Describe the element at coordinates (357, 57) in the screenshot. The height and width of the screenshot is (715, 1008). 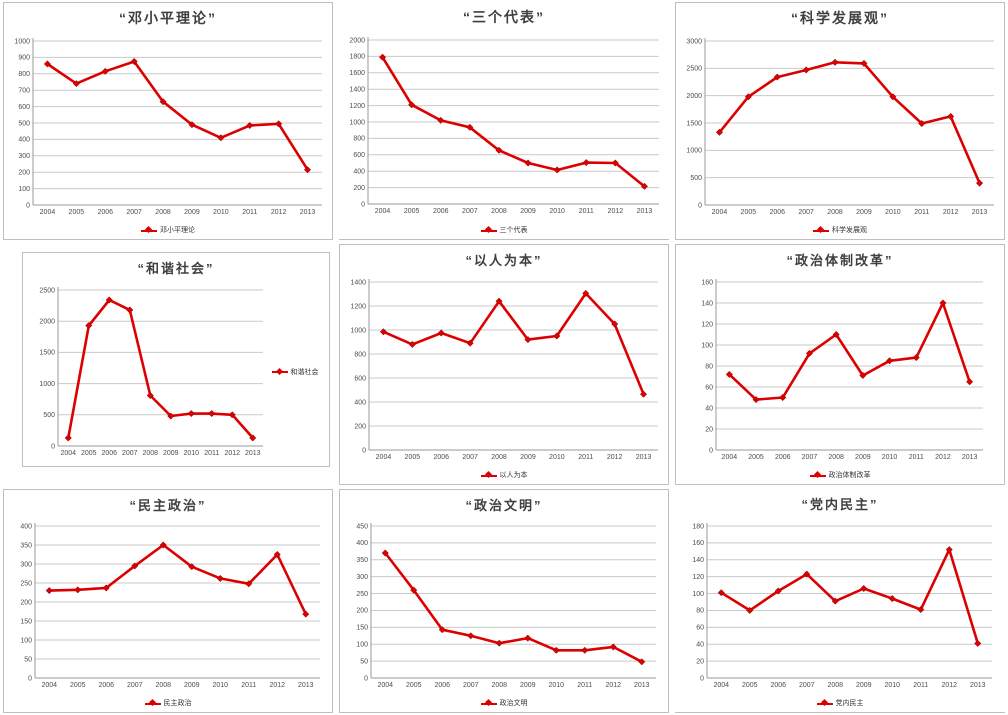
I see `svg-text: 1800` at that location.